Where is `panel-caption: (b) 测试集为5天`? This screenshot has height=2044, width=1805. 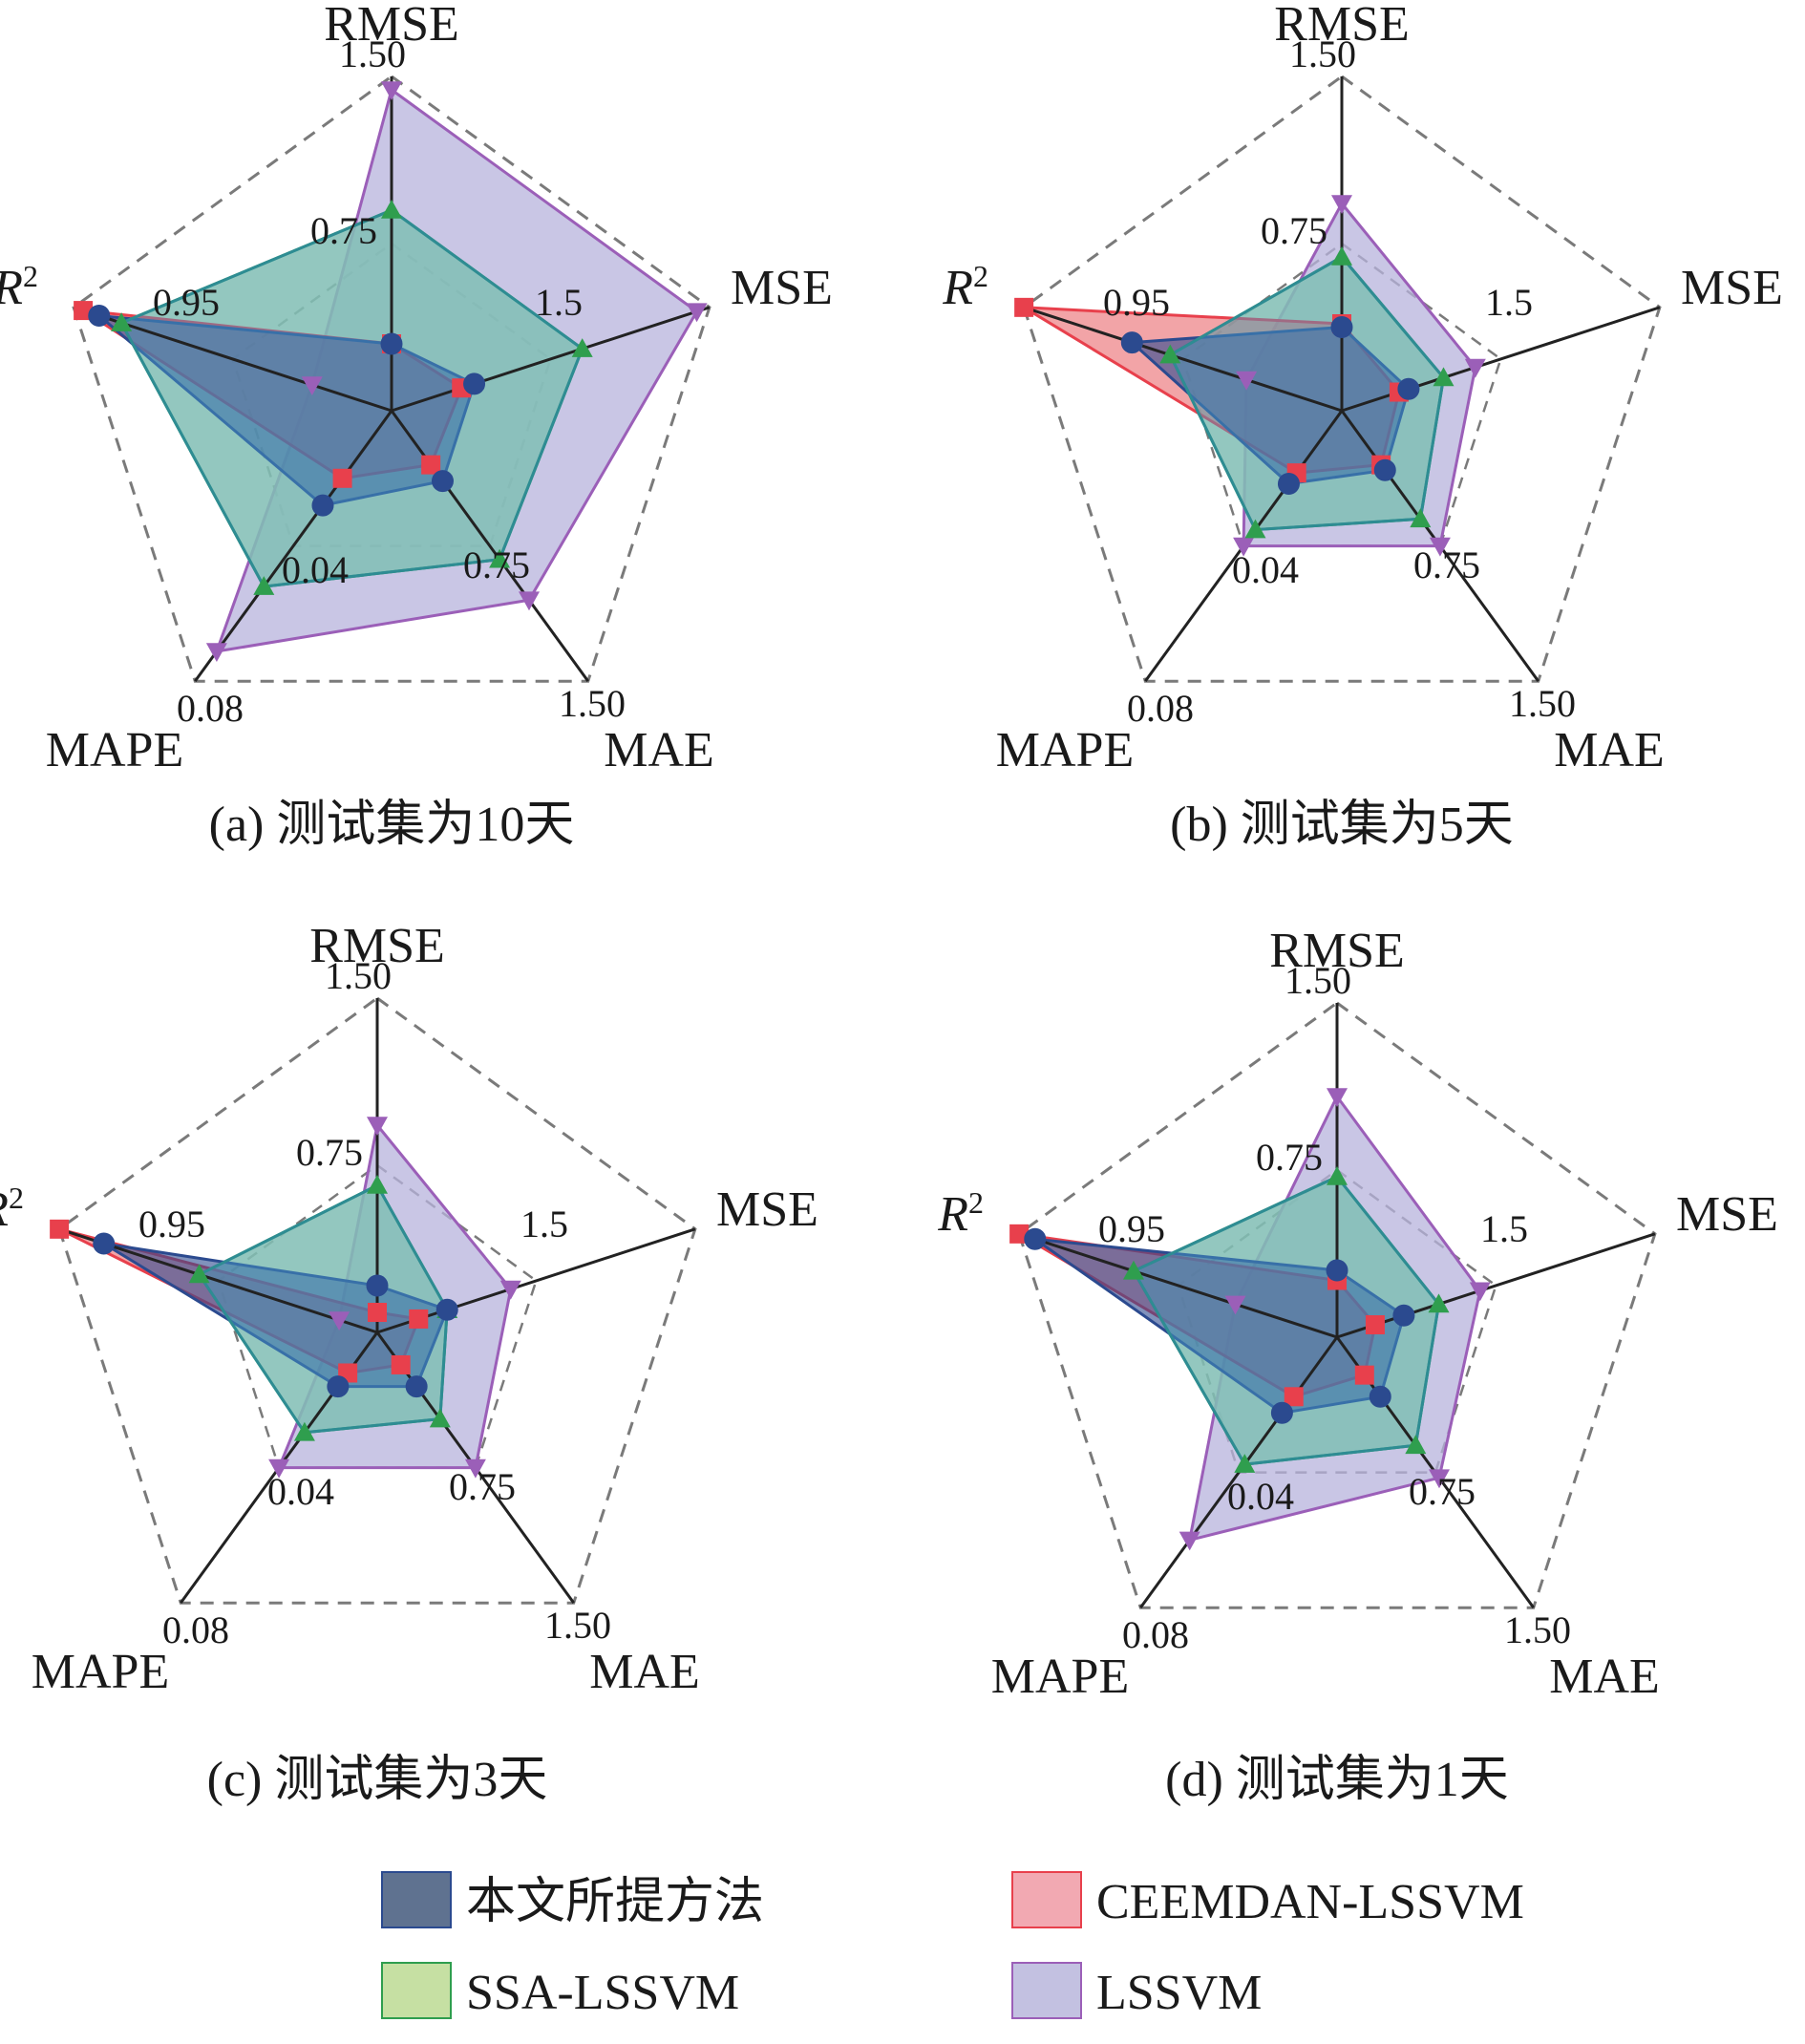
panel-caption: (b) 测试集为5天 is located at coordinates (1342, 825).